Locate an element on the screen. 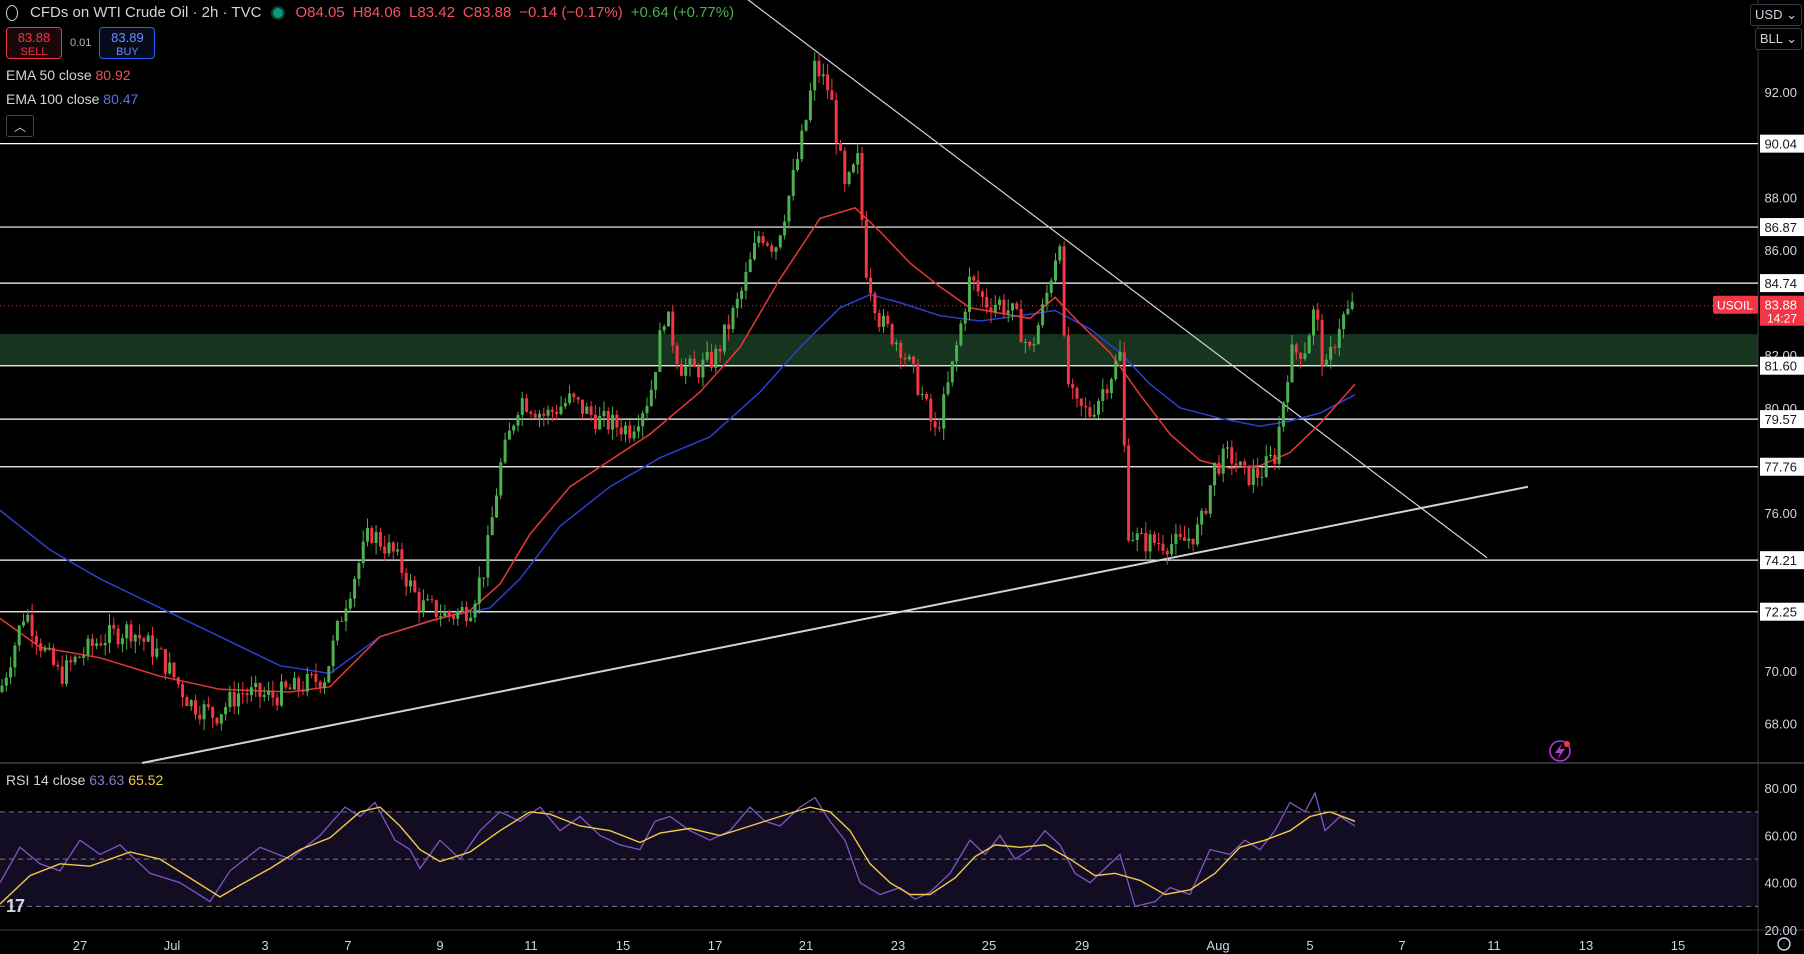  time-tick-label: 27 is located at coordinates (80, 945).